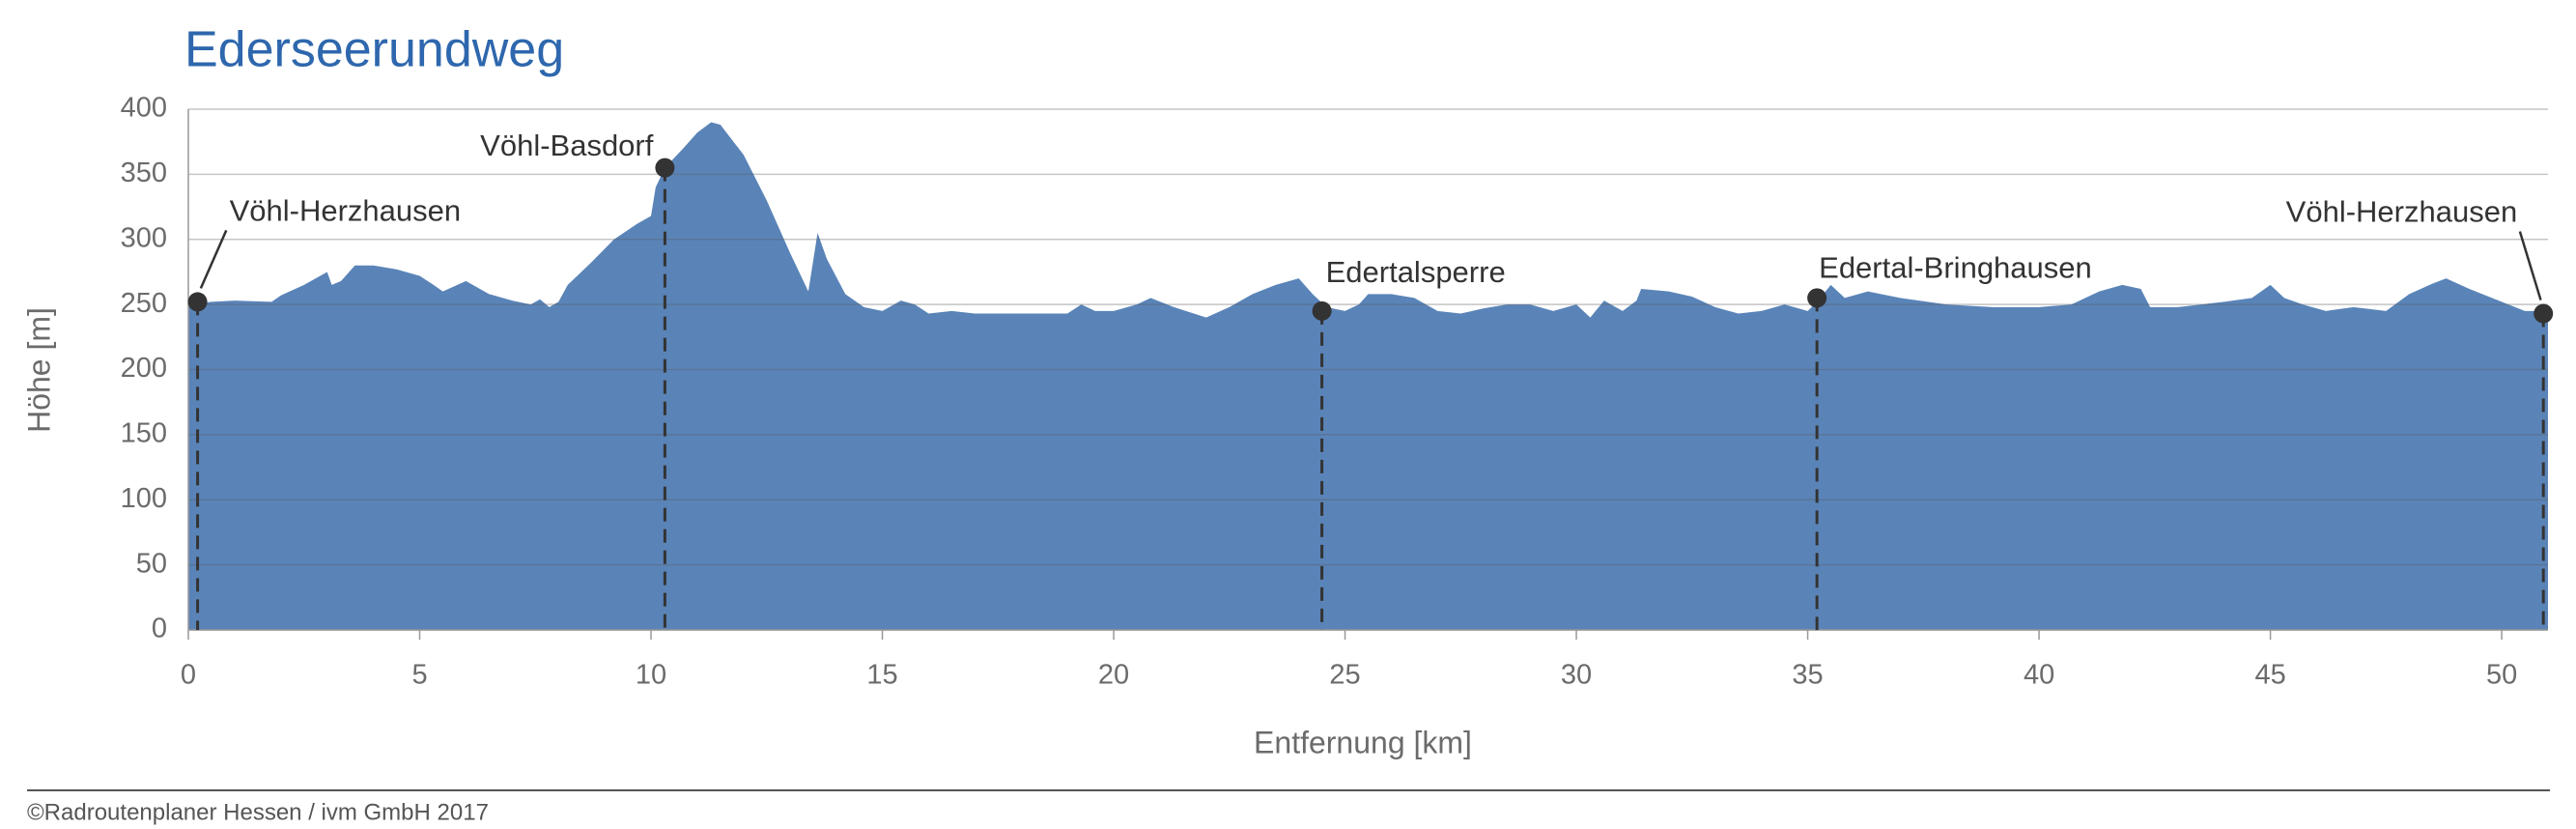  What do you see at coordinates (2269, 675) in the screenshot?
I see `x-tick-label: 45` at bounding box center [2269, 675].